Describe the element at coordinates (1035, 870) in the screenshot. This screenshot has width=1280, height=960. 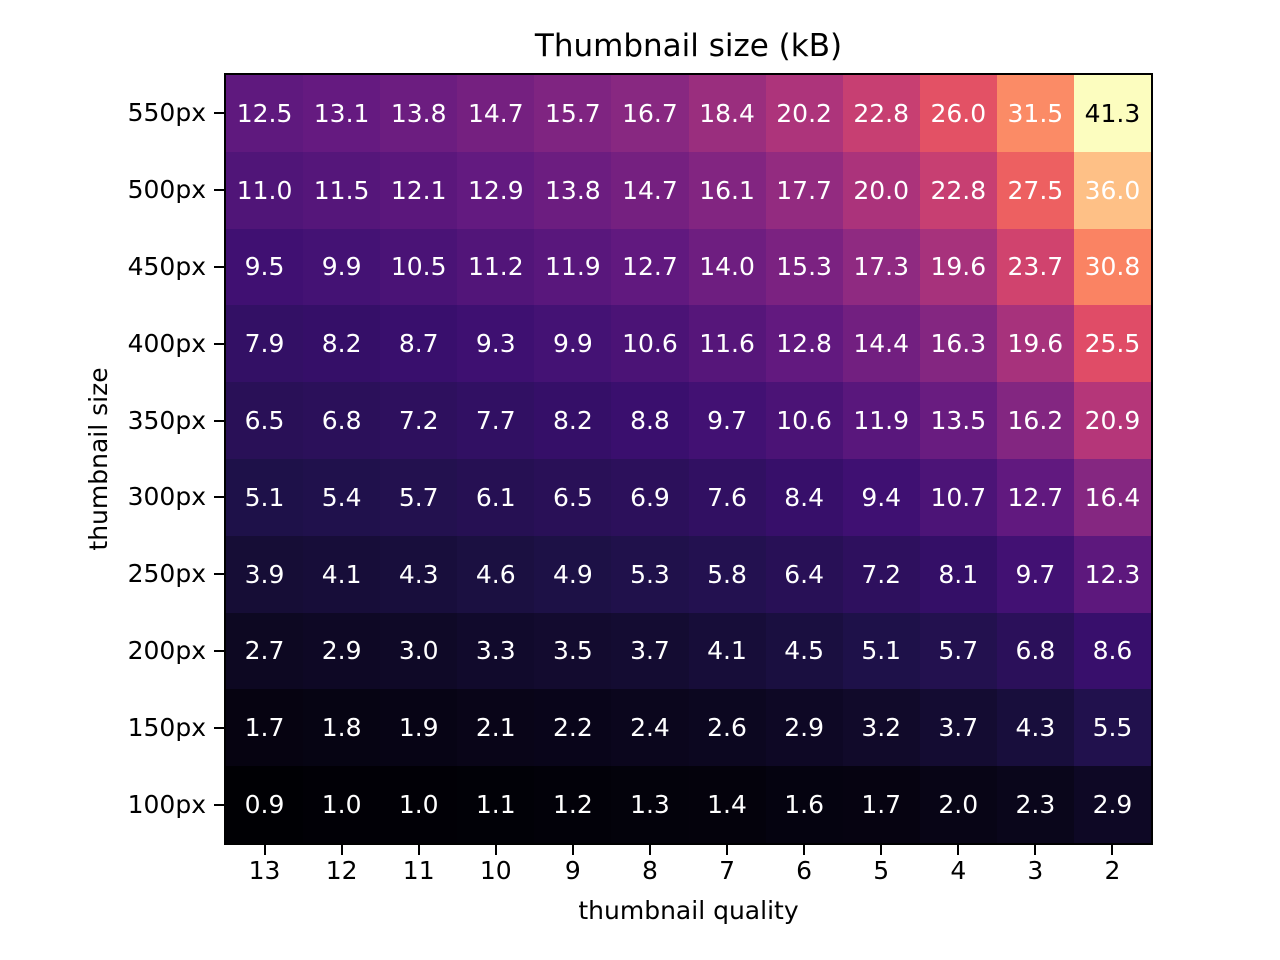
I see `x-tick-label: 3` at that location.